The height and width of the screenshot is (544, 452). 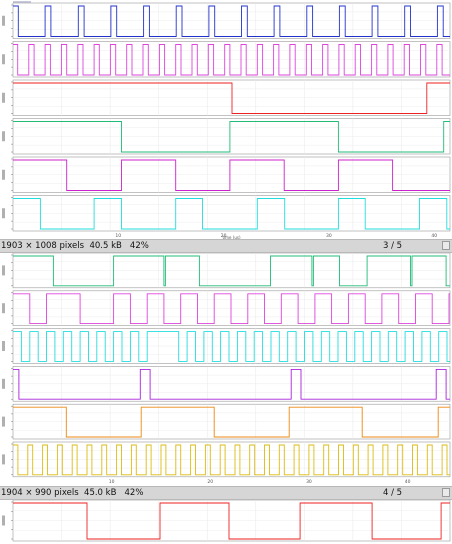 What do you see at coordinates (72, 493) in the screenshot?
I see `image-info-text: 1904 × 990 pixels 45.0 kB 42%` at bounding box center [72, 493].